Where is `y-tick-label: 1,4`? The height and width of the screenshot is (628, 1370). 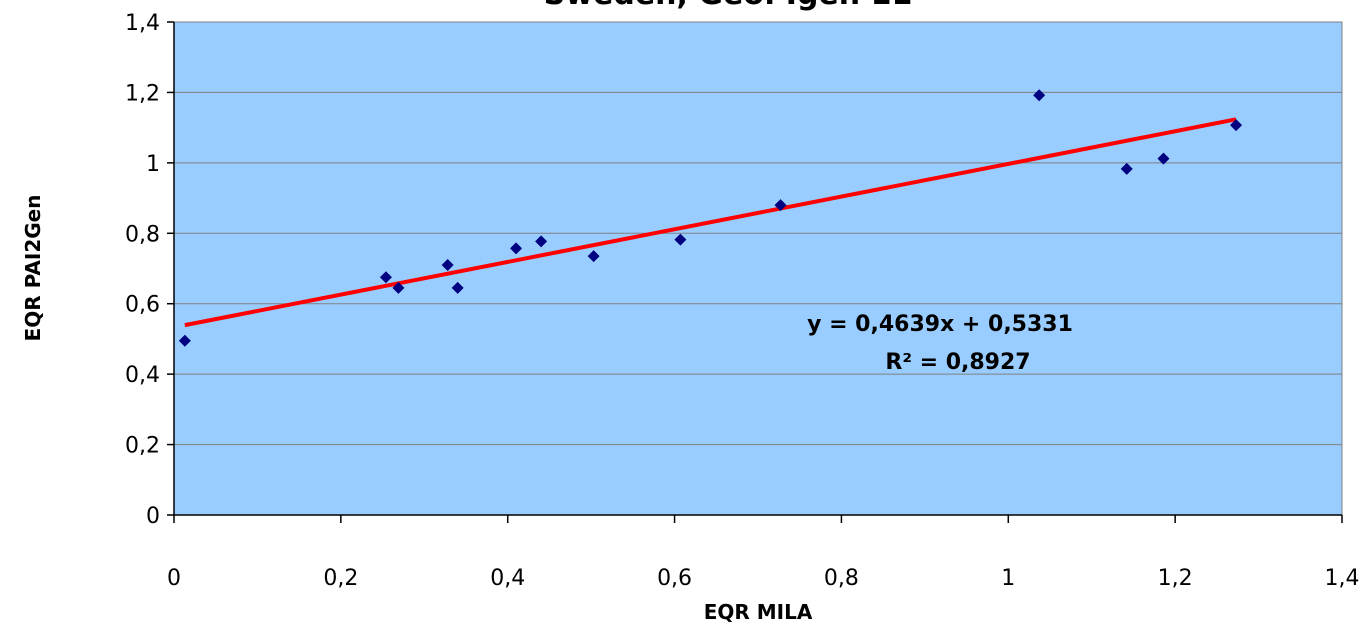 y-tick-label: 1,4 is located at coordinates (142, 23).